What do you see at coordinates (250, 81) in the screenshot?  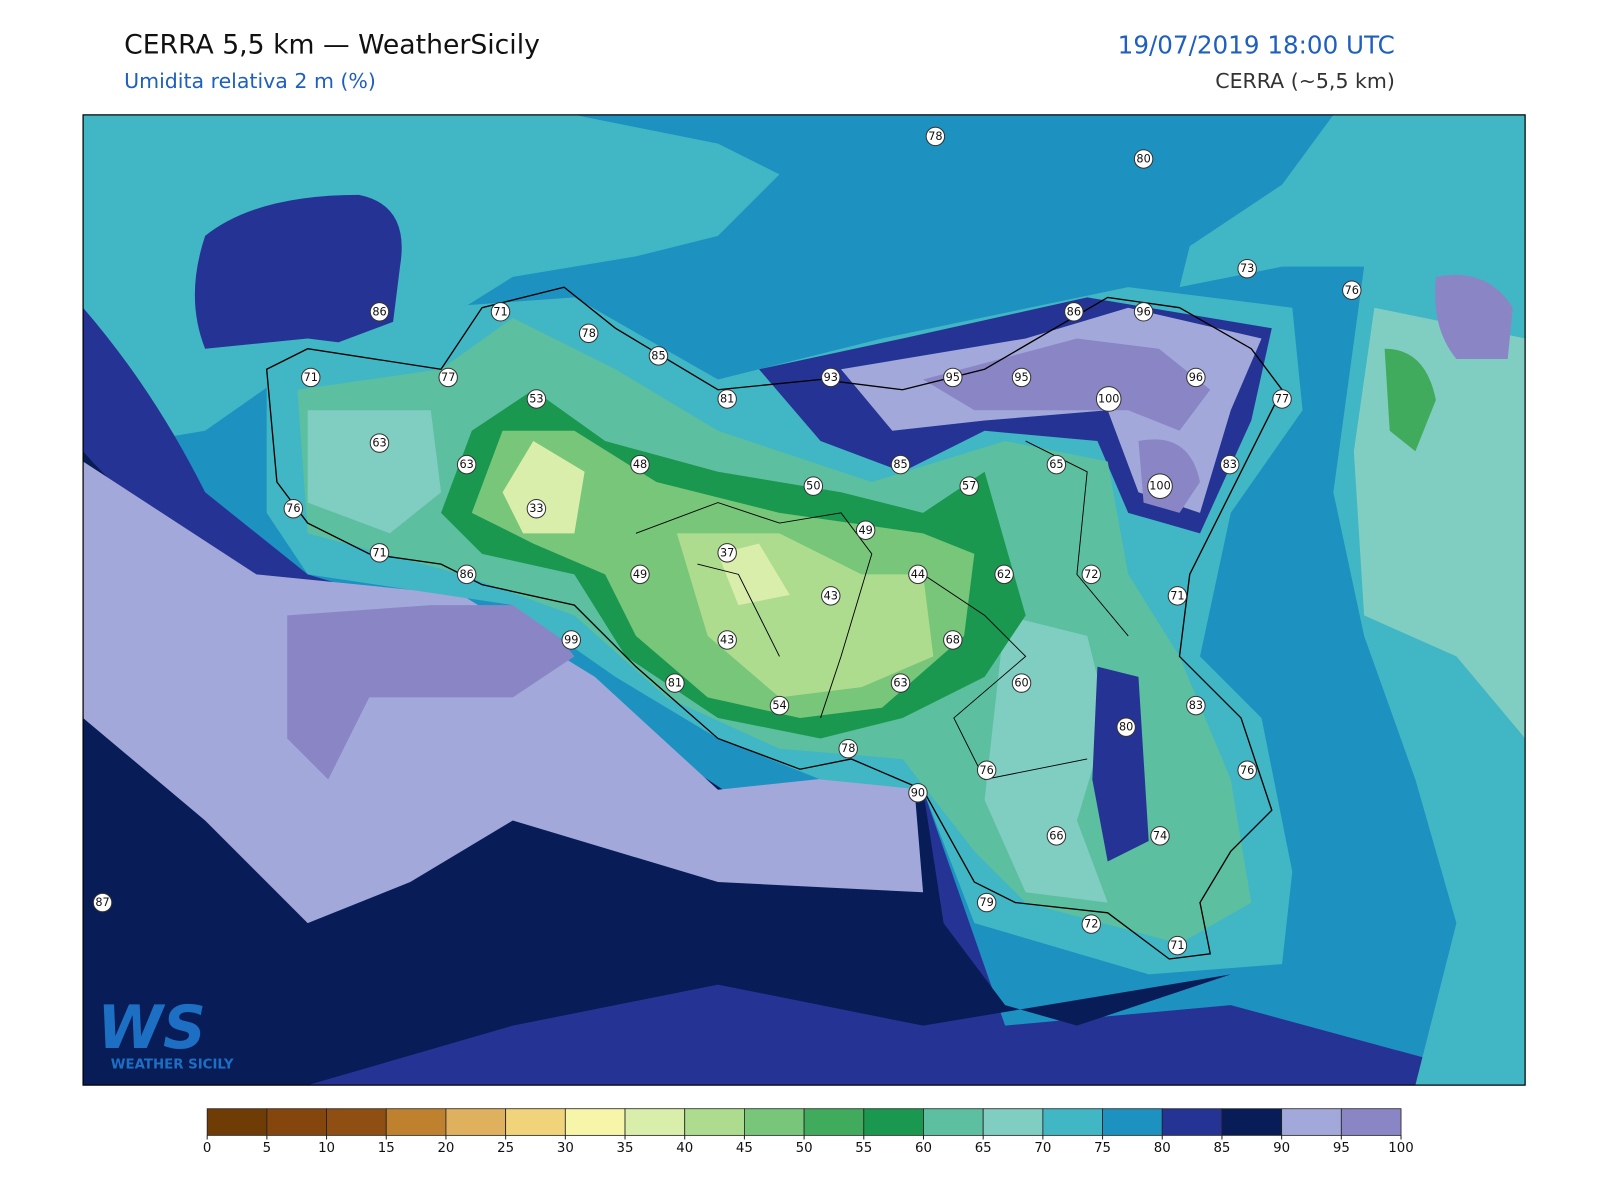 I see `subtitle: Umidita relativa 2 m (%)` at bounding box center [250, 81].